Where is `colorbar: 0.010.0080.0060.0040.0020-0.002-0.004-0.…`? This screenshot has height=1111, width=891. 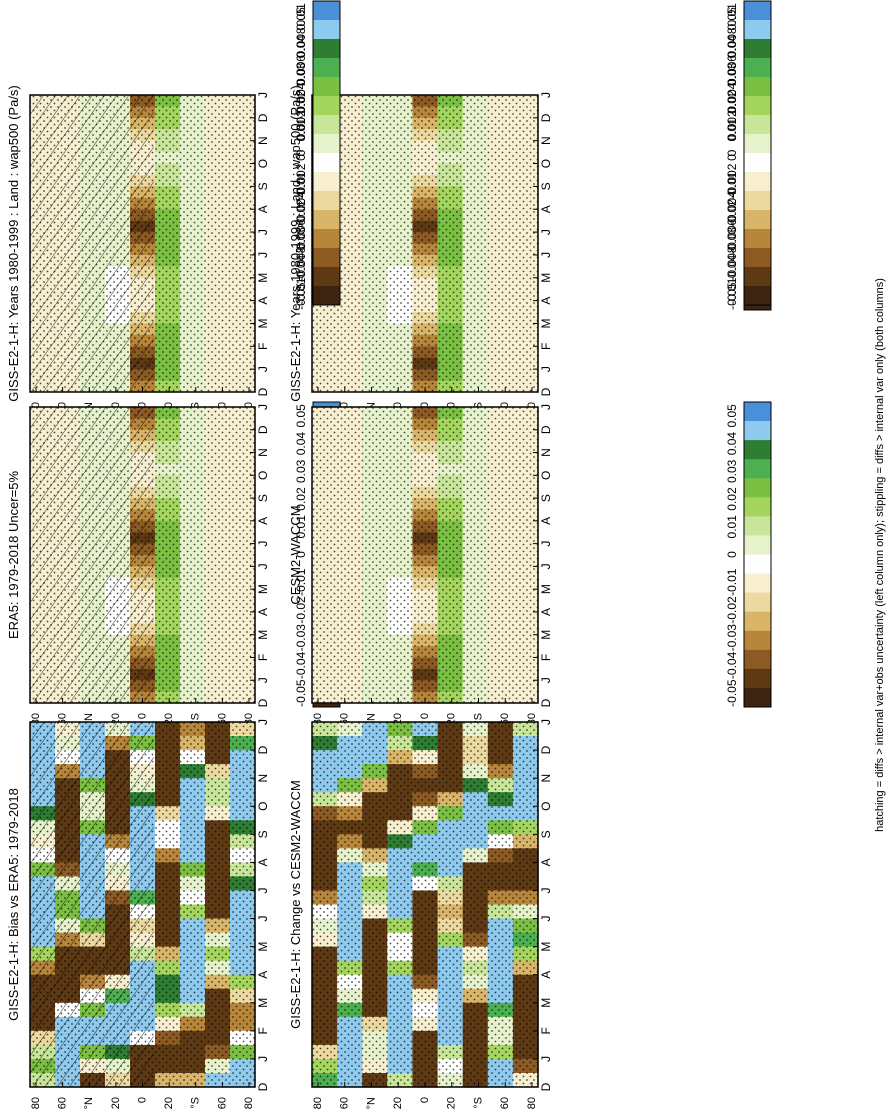
colorbar: 0.010.0080.0060.0040.0020-0.002-0.004-0.… is located at coordinates (748, 153).